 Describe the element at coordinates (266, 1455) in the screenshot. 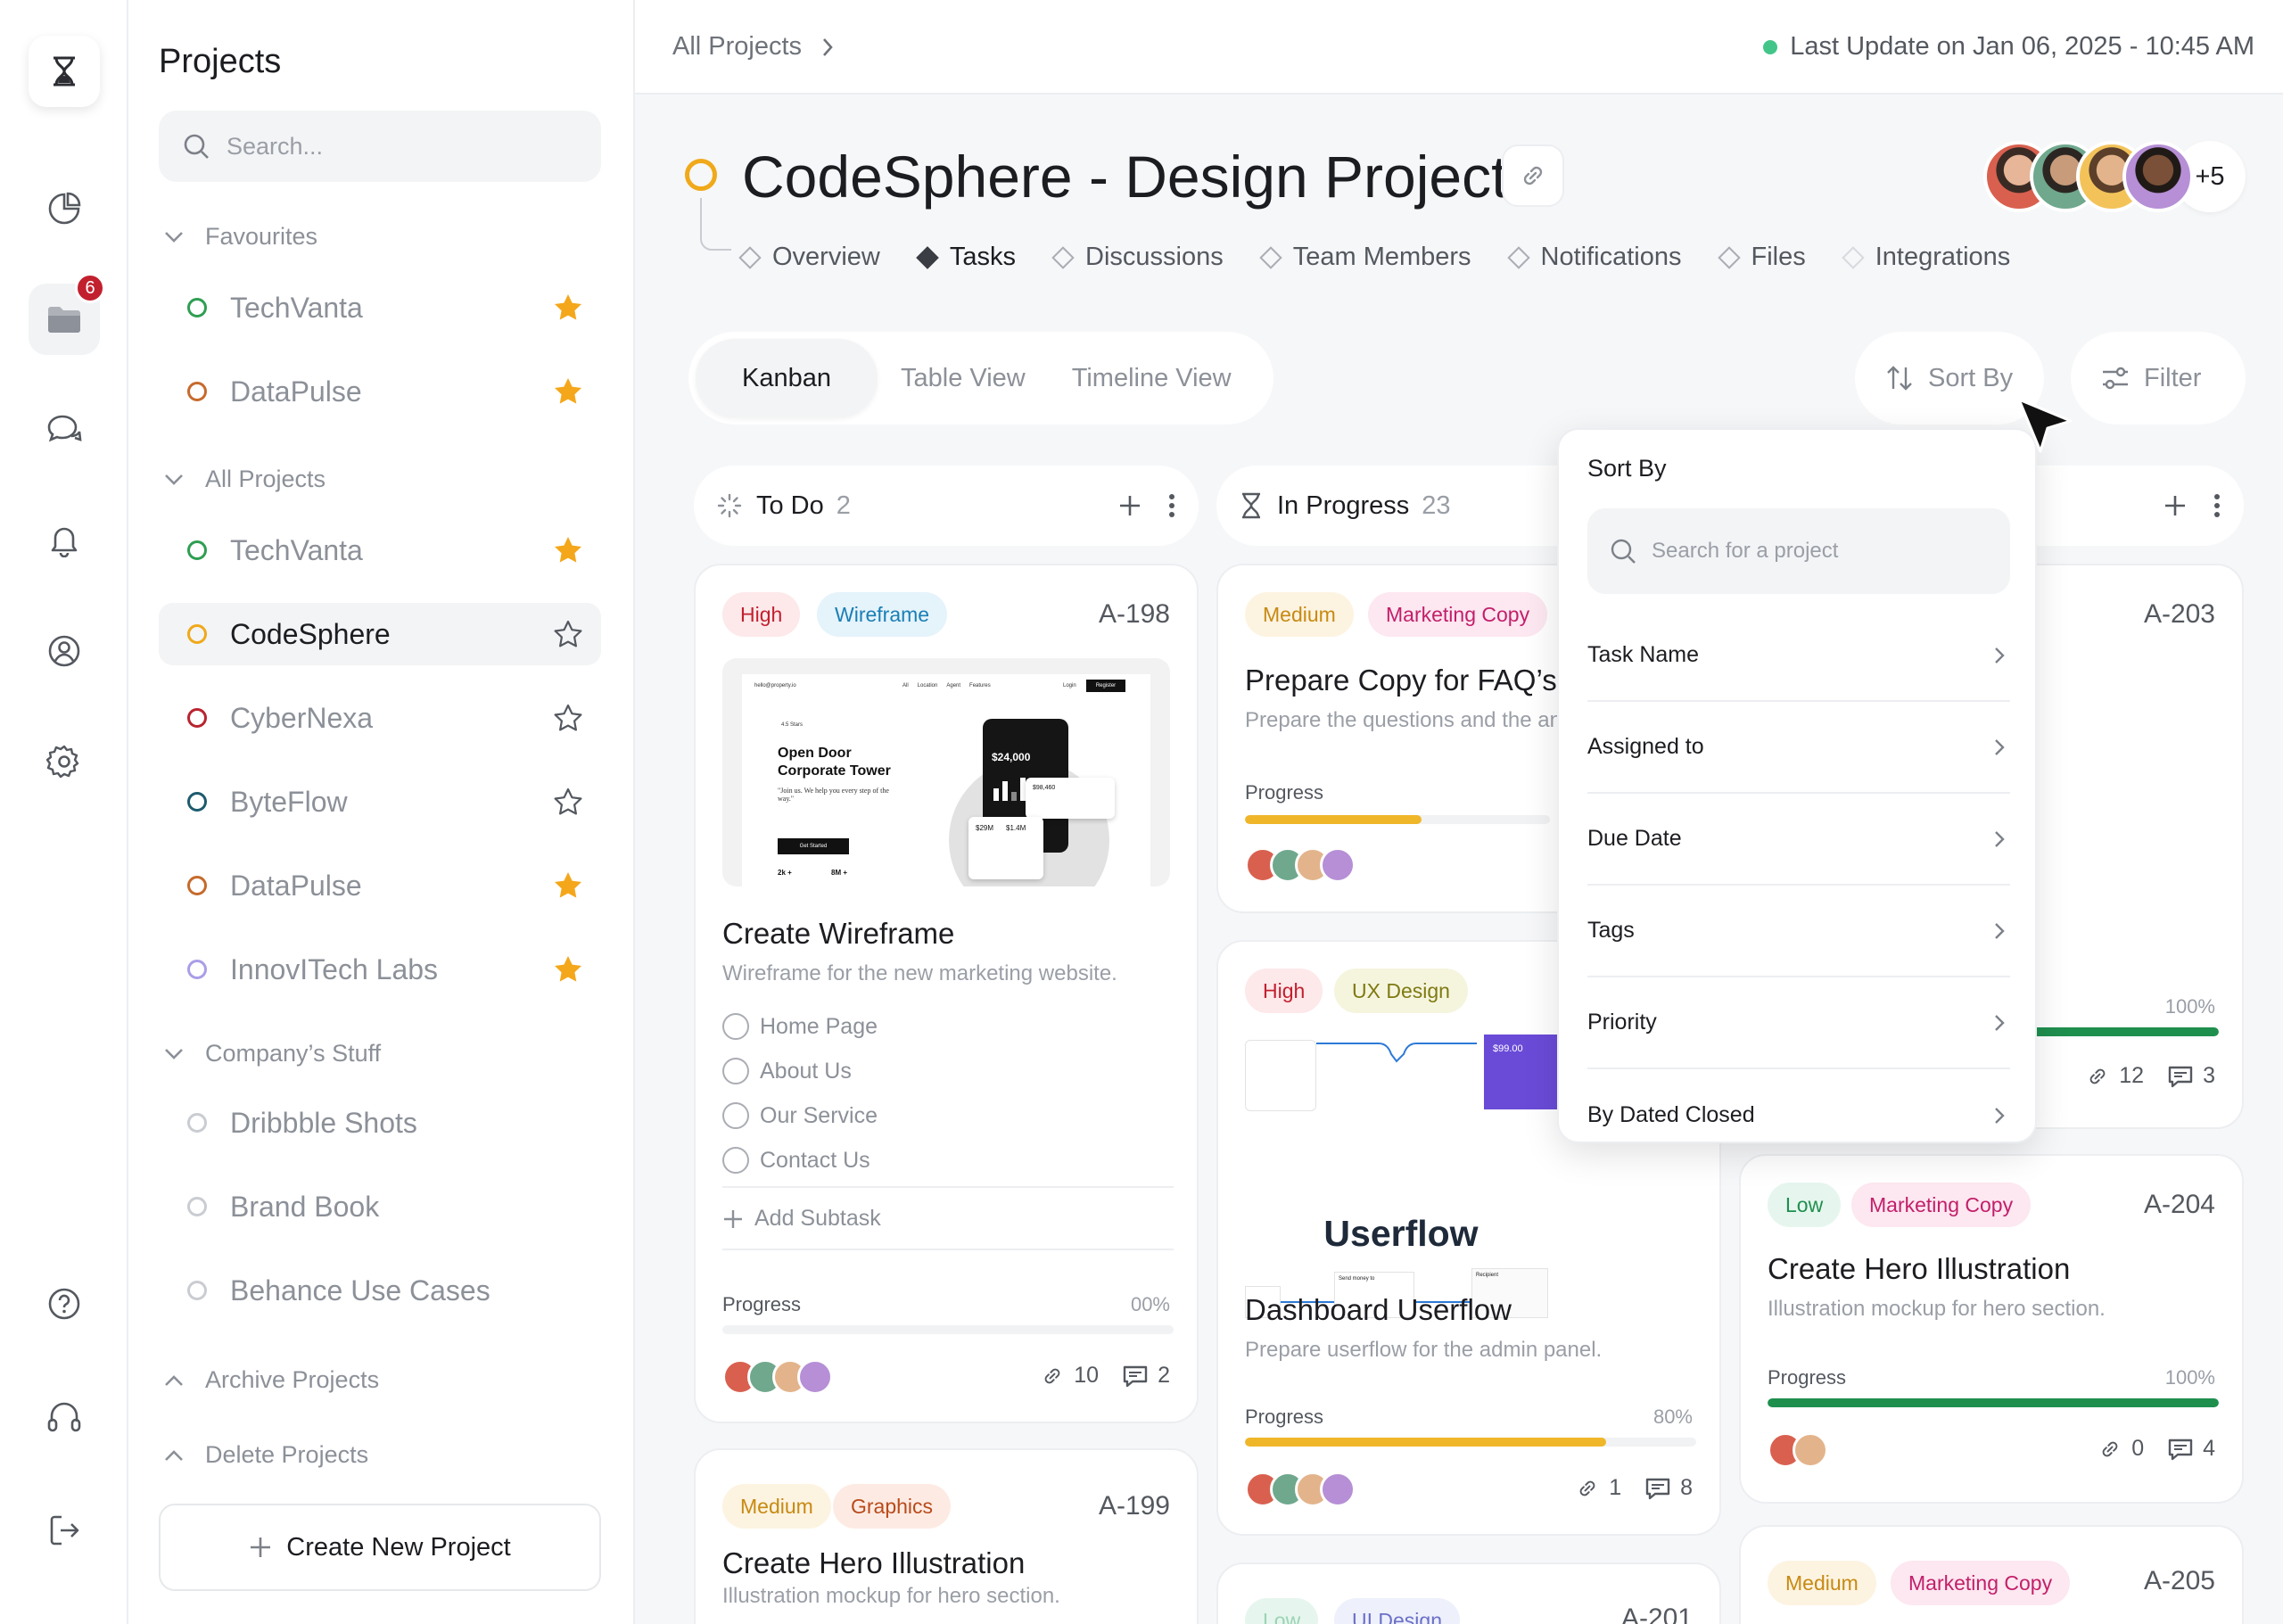

I see `section-delete: Delete Projects` at that location.